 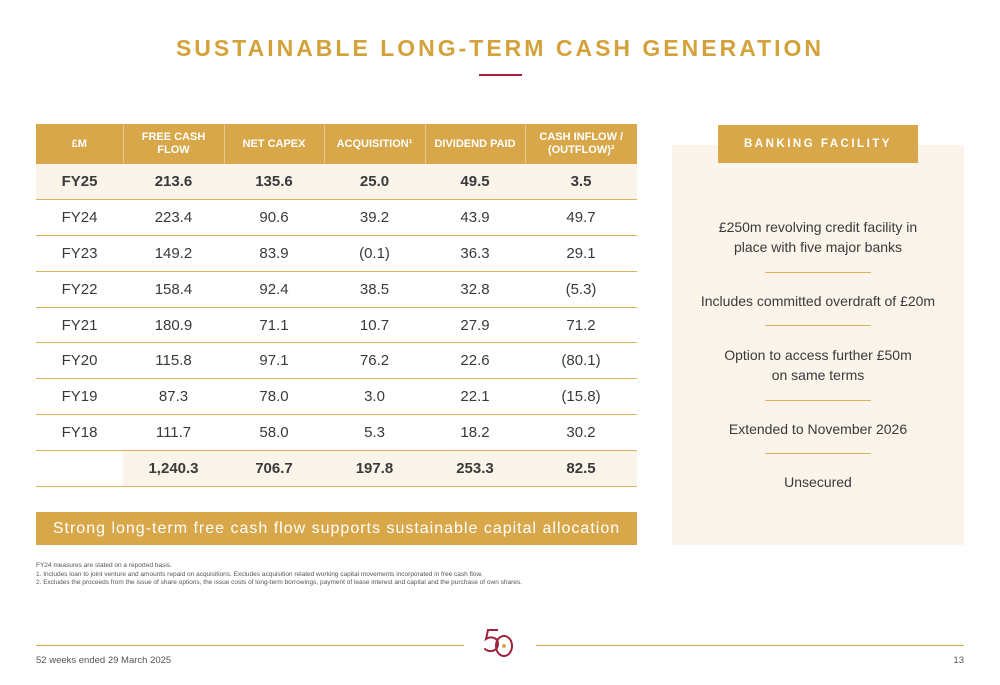 I want to click on net-capex-cell: 83.9, so click(x=274, y=253).